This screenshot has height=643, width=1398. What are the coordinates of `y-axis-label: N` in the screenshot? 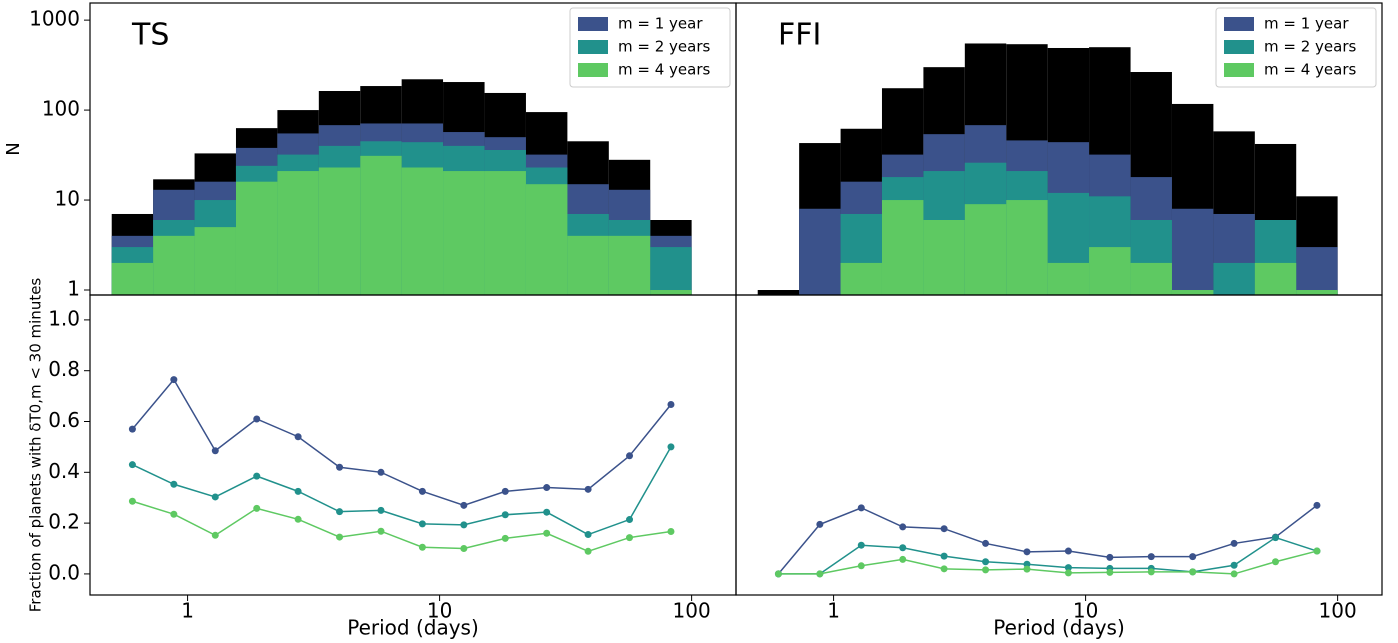 It's located at (13, 148).